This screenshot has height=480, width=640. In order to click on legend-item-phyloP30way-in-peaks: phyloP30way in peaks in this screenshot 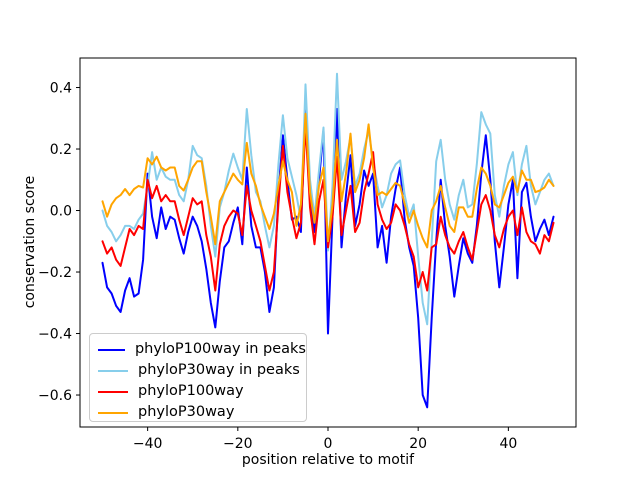, I will do `click(202, 370)`.